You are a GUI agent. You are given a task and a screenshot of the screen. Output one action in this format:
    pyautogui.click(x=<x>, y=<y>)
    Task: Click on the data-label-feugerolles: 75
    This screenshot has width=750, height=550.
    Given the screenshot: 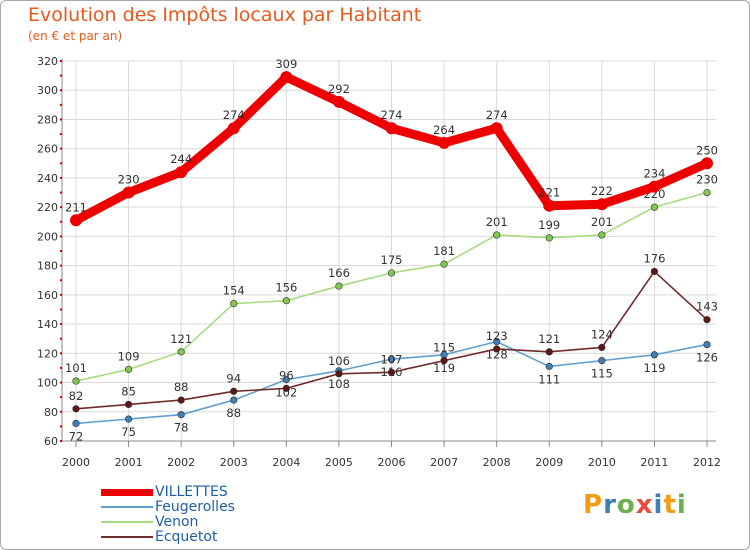 What is the action you would take?
    pyautogui.click(x=128, y=432)
    